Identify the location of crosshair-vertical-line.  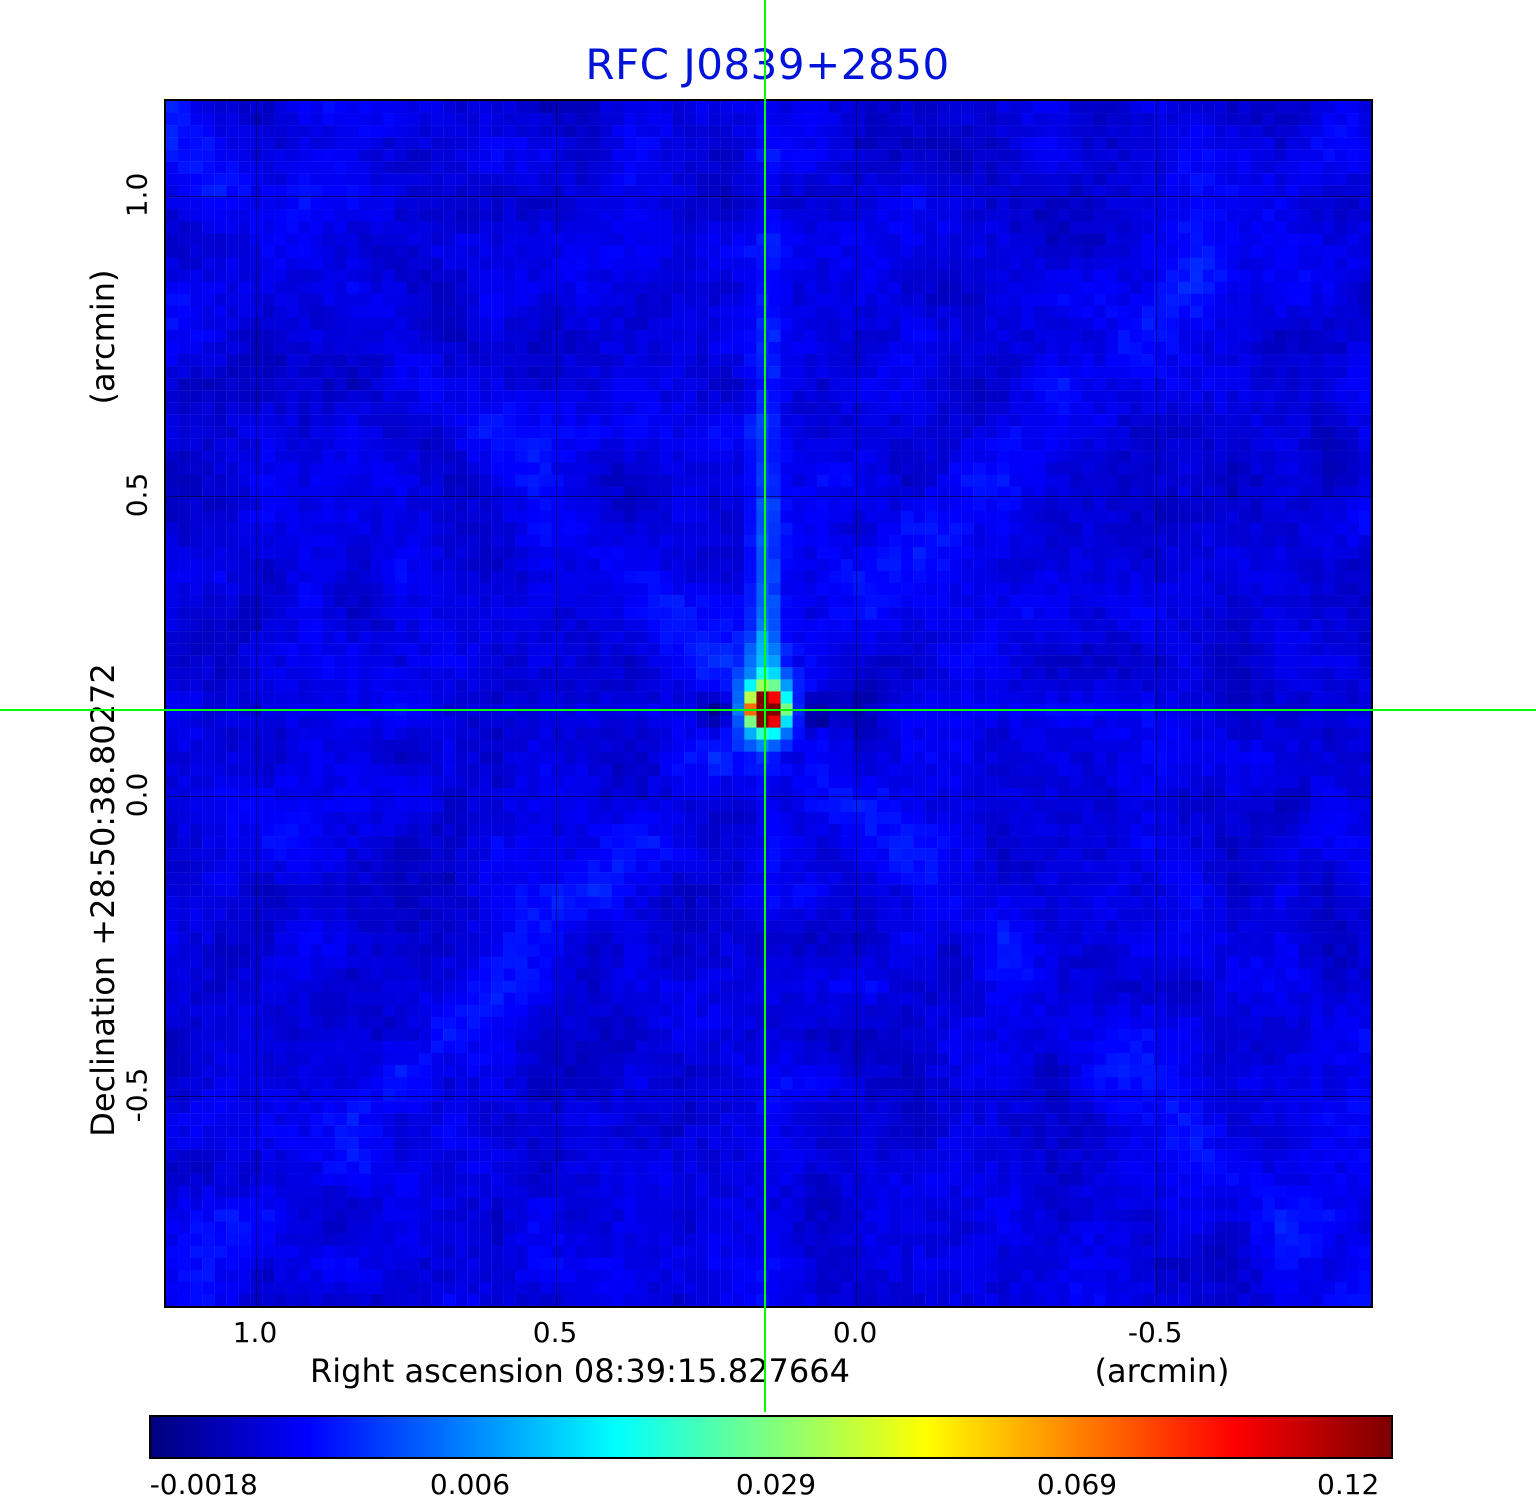
(765, 706).